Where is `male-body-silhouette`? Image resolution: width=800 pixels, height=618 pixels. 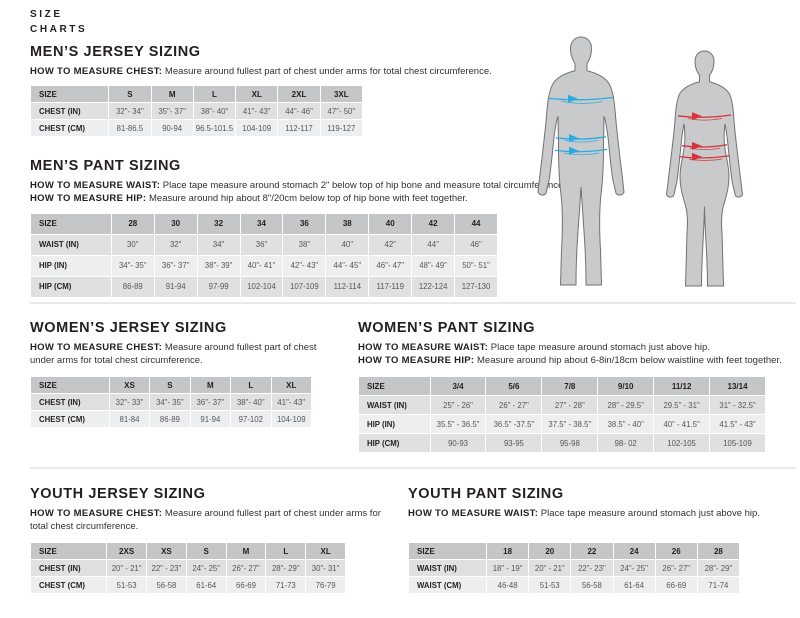 male-body-silhouette is located at coordinates (581, 161).